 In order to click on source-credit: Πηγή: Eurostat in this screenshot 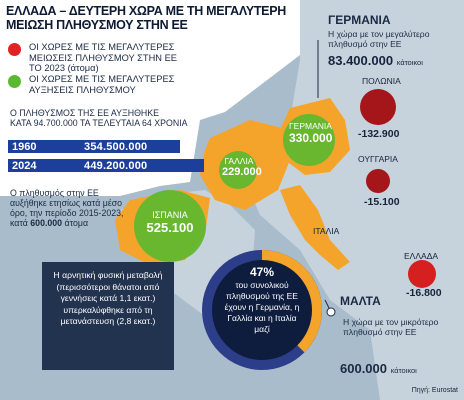, I will do `click(434, 390)`.